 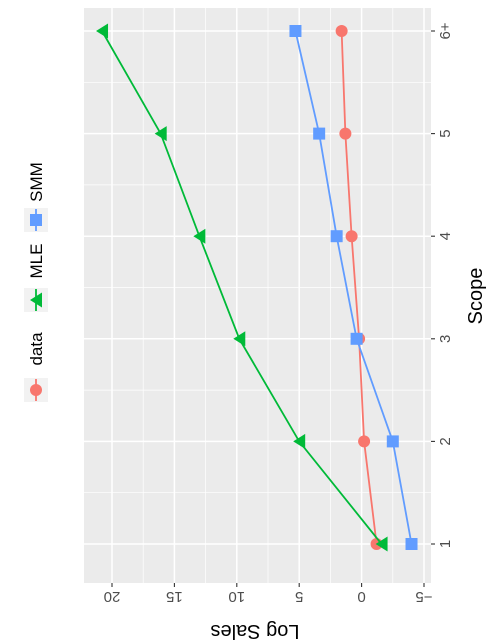 What do you see at coordinates (359, 287) in the screenshot?
I see `series-line-data` at bounding box center [359, 287].